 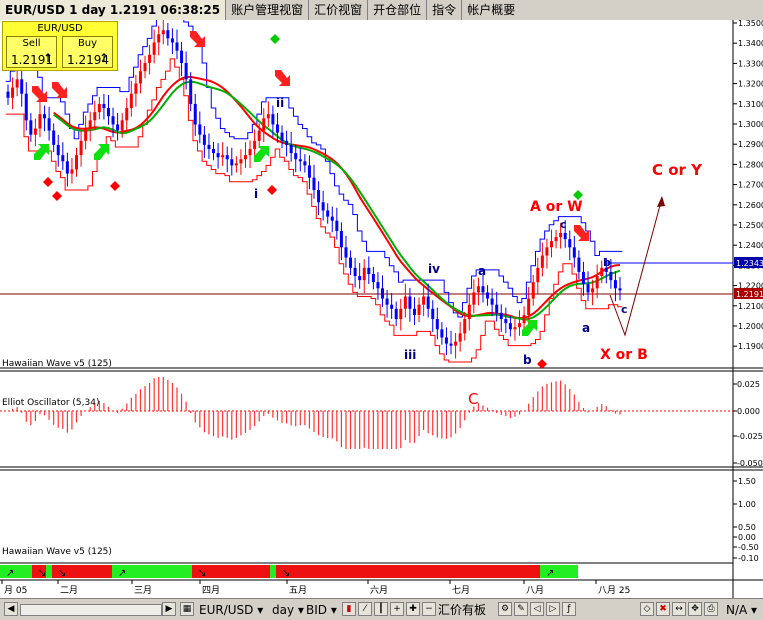 I want to click on grid-icon: ▦, so click(x=187, y=609).